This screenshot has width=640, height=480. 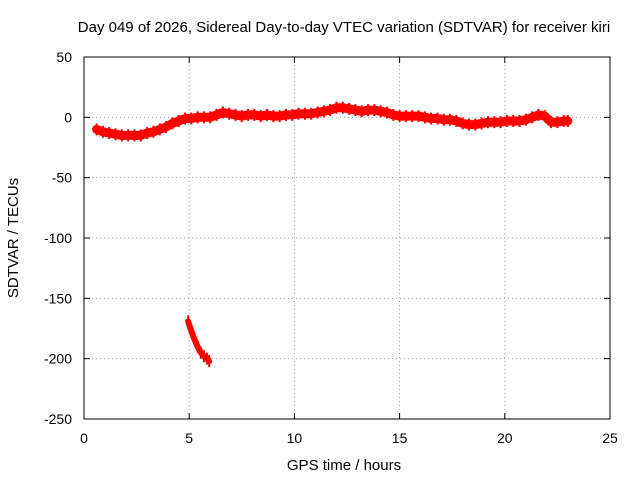 I want to click on y-tick-label: -50, so click(x=62, y=178).